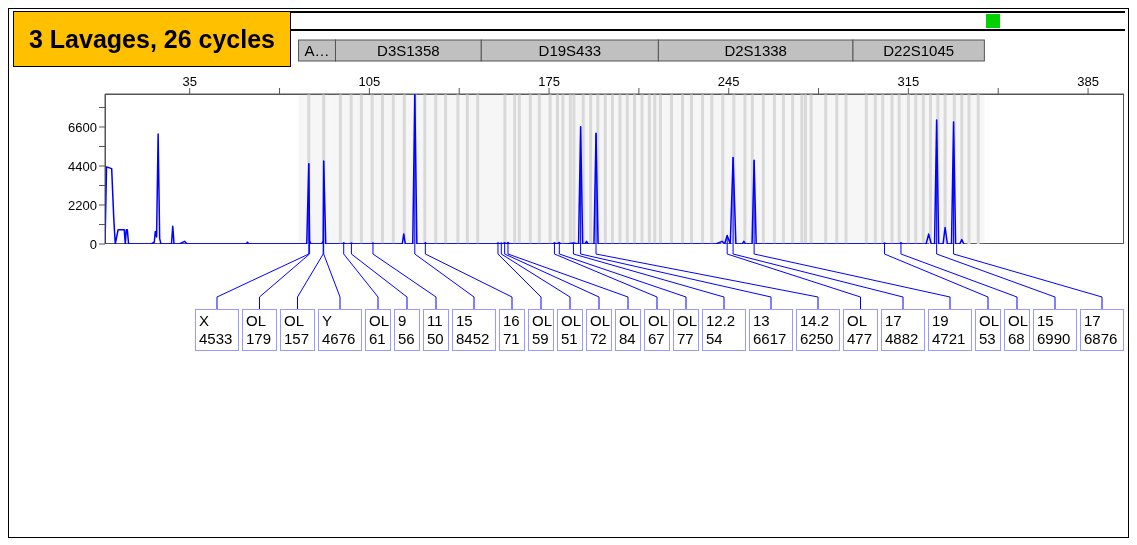 The image size is (1137, 545). Describe the element at coordinates (549, 81) in the screenshot. I see `x-tick-label: 175` at that location.